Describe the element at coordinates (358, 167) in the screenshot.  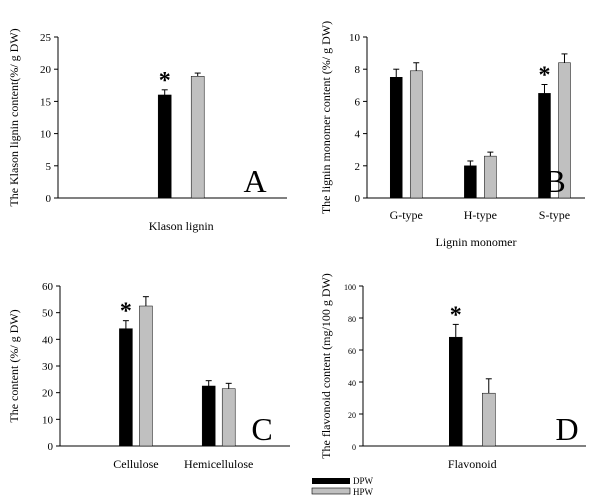
I see `y-tick-label: 2` at that location.